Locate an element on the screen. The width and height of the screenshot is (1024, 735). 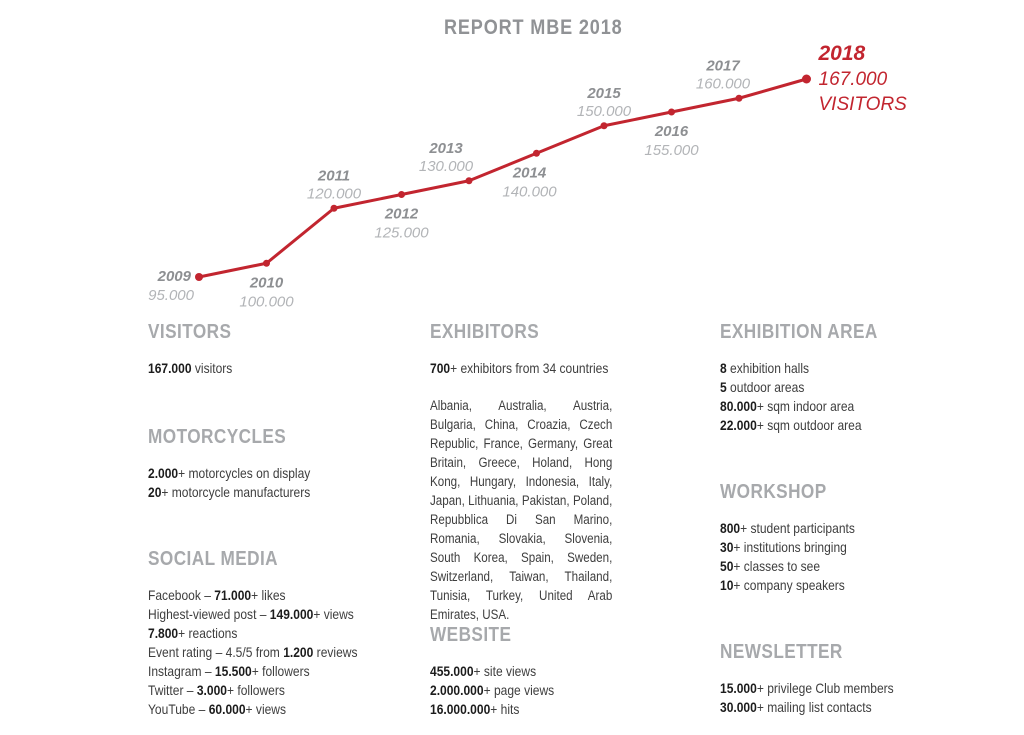
stat-line: 700+ exhibitors from 34 countries is located at coordinates (559, 368).